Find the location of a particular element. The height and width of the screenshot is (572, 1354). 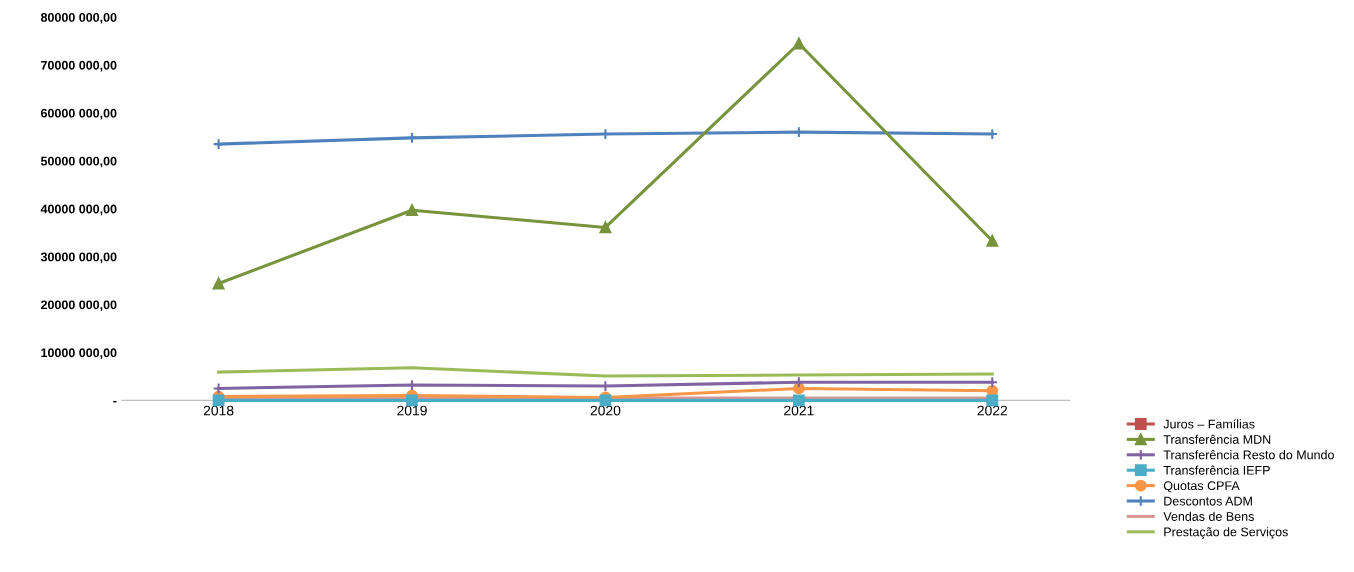

legend-label: Prestação de Serviços is located at coordinates (1226, 533).